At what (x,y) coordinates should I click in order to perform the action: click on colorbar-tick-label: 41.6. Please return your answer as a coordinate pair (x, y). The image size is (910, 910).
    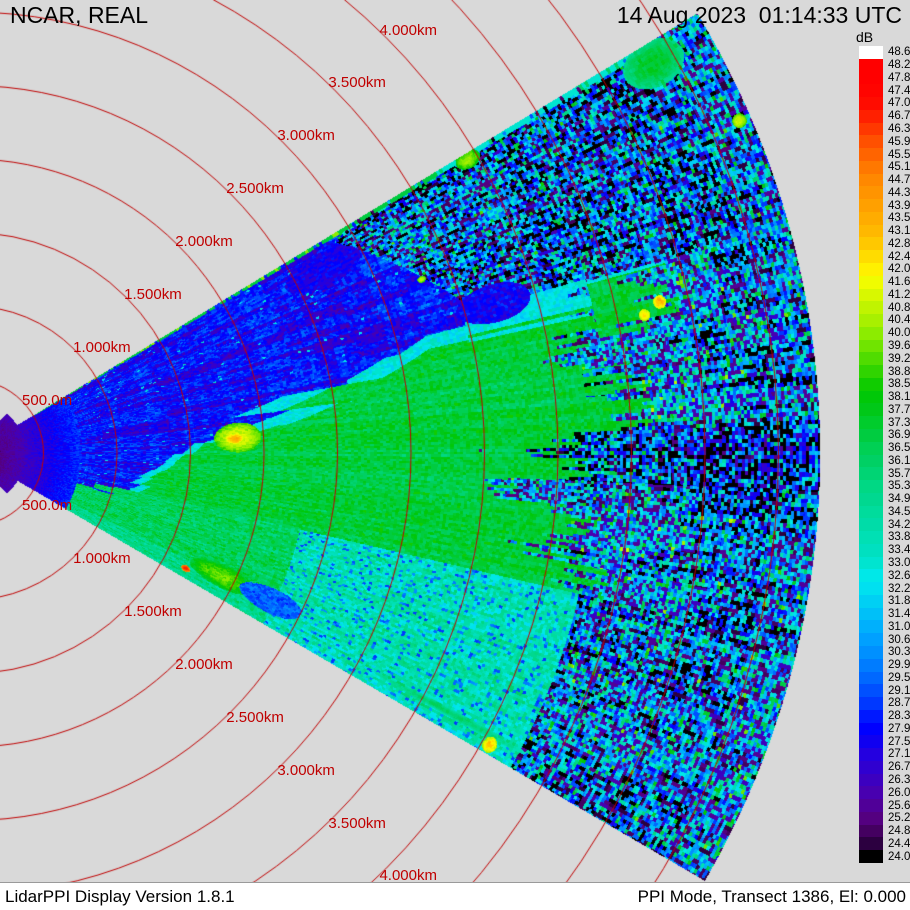
    Looking at the image, I should click on (899, 282).